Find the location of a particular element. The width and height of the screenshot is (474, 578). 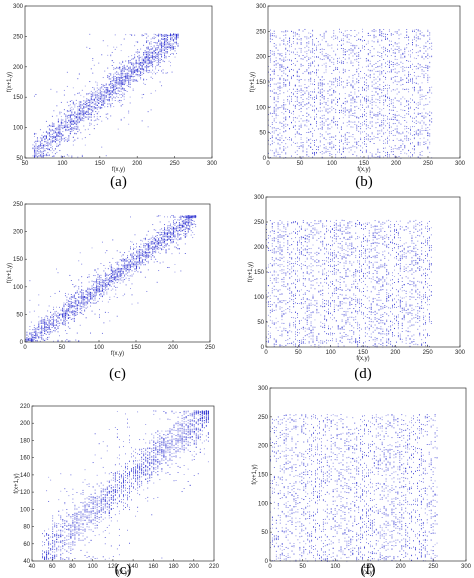

y-tick-label: 60 is located at coordinates (26, 545).